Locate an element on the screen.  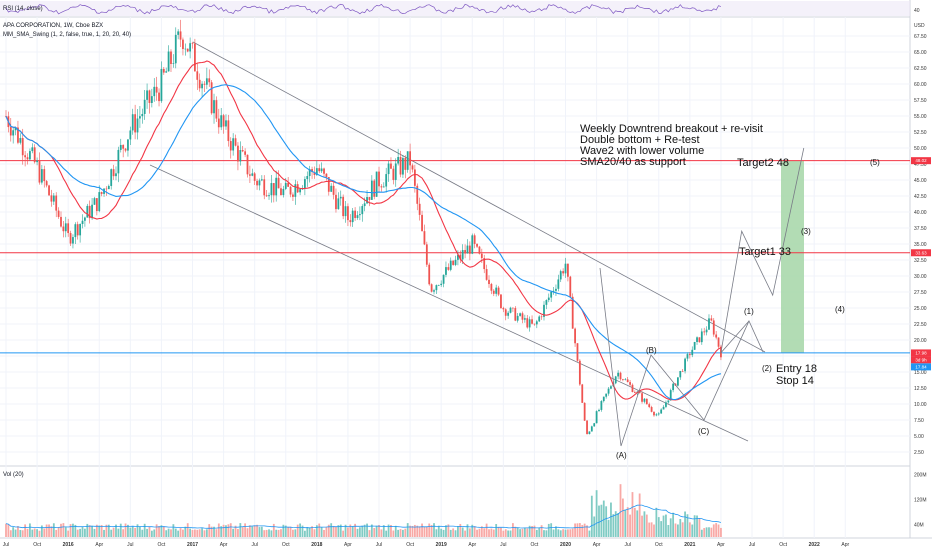
time-tick-label: Jul is located at coordinates (6, 545).